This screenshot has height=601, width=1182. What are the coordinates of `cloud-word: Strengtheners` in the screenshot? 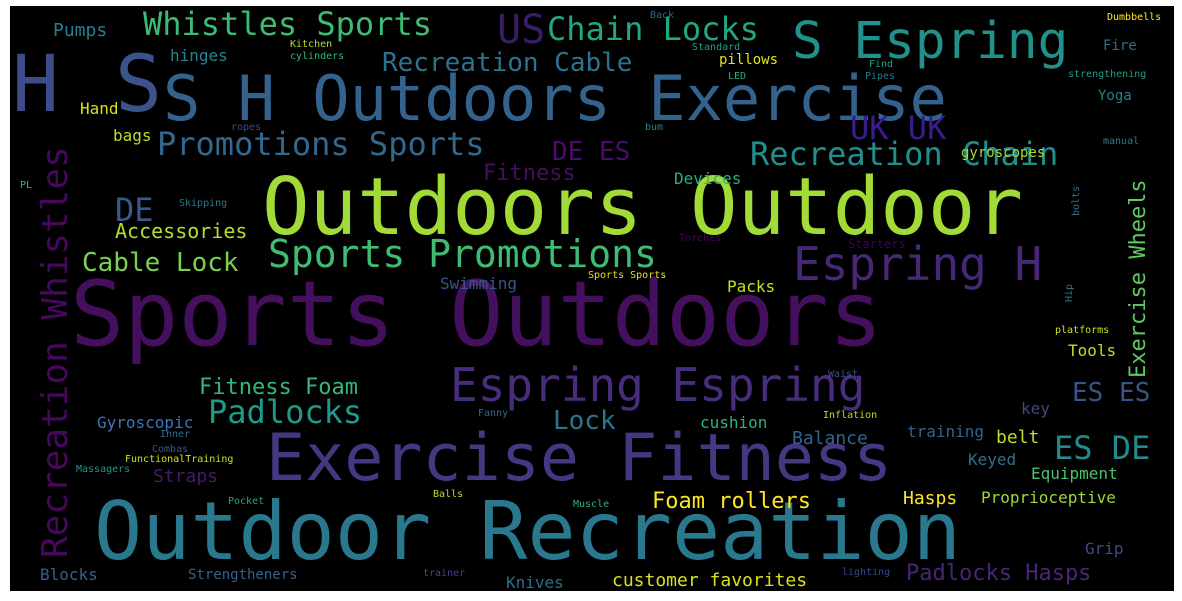 It's located at (243, 575).